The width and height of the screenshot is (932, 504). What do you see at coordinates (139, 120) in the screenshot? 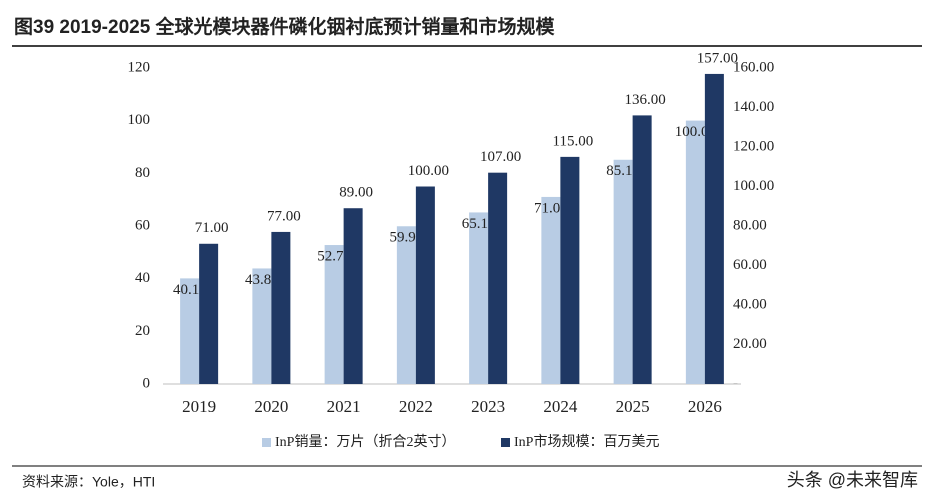
I see `y-tick-label: 100` at bounding box center [139, 120].